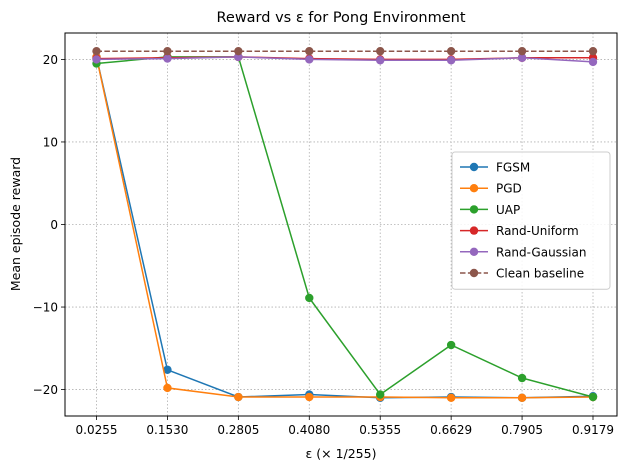 This screenshot has height=474, width=628. I want to click on chart-title: Reward vs ε for Pong Environment, so click(340, 18).